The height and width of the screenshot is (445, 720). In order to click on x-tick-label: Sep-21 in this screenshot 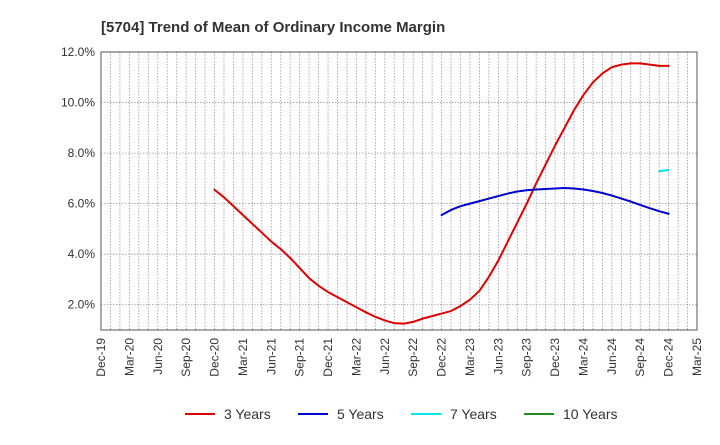, I will do `click(300, 357)`.